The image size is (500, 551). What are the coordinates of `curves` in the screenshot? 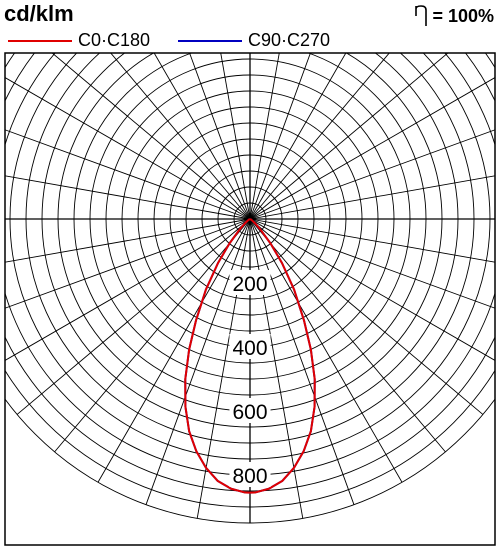 It's located at (250, 356).